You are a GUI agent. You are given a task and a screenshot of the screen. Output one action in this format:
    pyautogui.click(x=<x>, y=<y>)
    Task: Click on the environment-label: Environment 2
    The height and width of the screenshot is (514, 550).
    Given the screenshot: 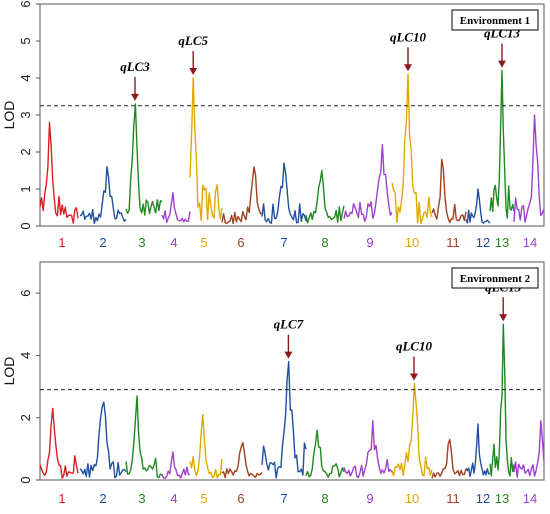 What is the action you would take?
    pyautogui.click(x=495, y=279)
    